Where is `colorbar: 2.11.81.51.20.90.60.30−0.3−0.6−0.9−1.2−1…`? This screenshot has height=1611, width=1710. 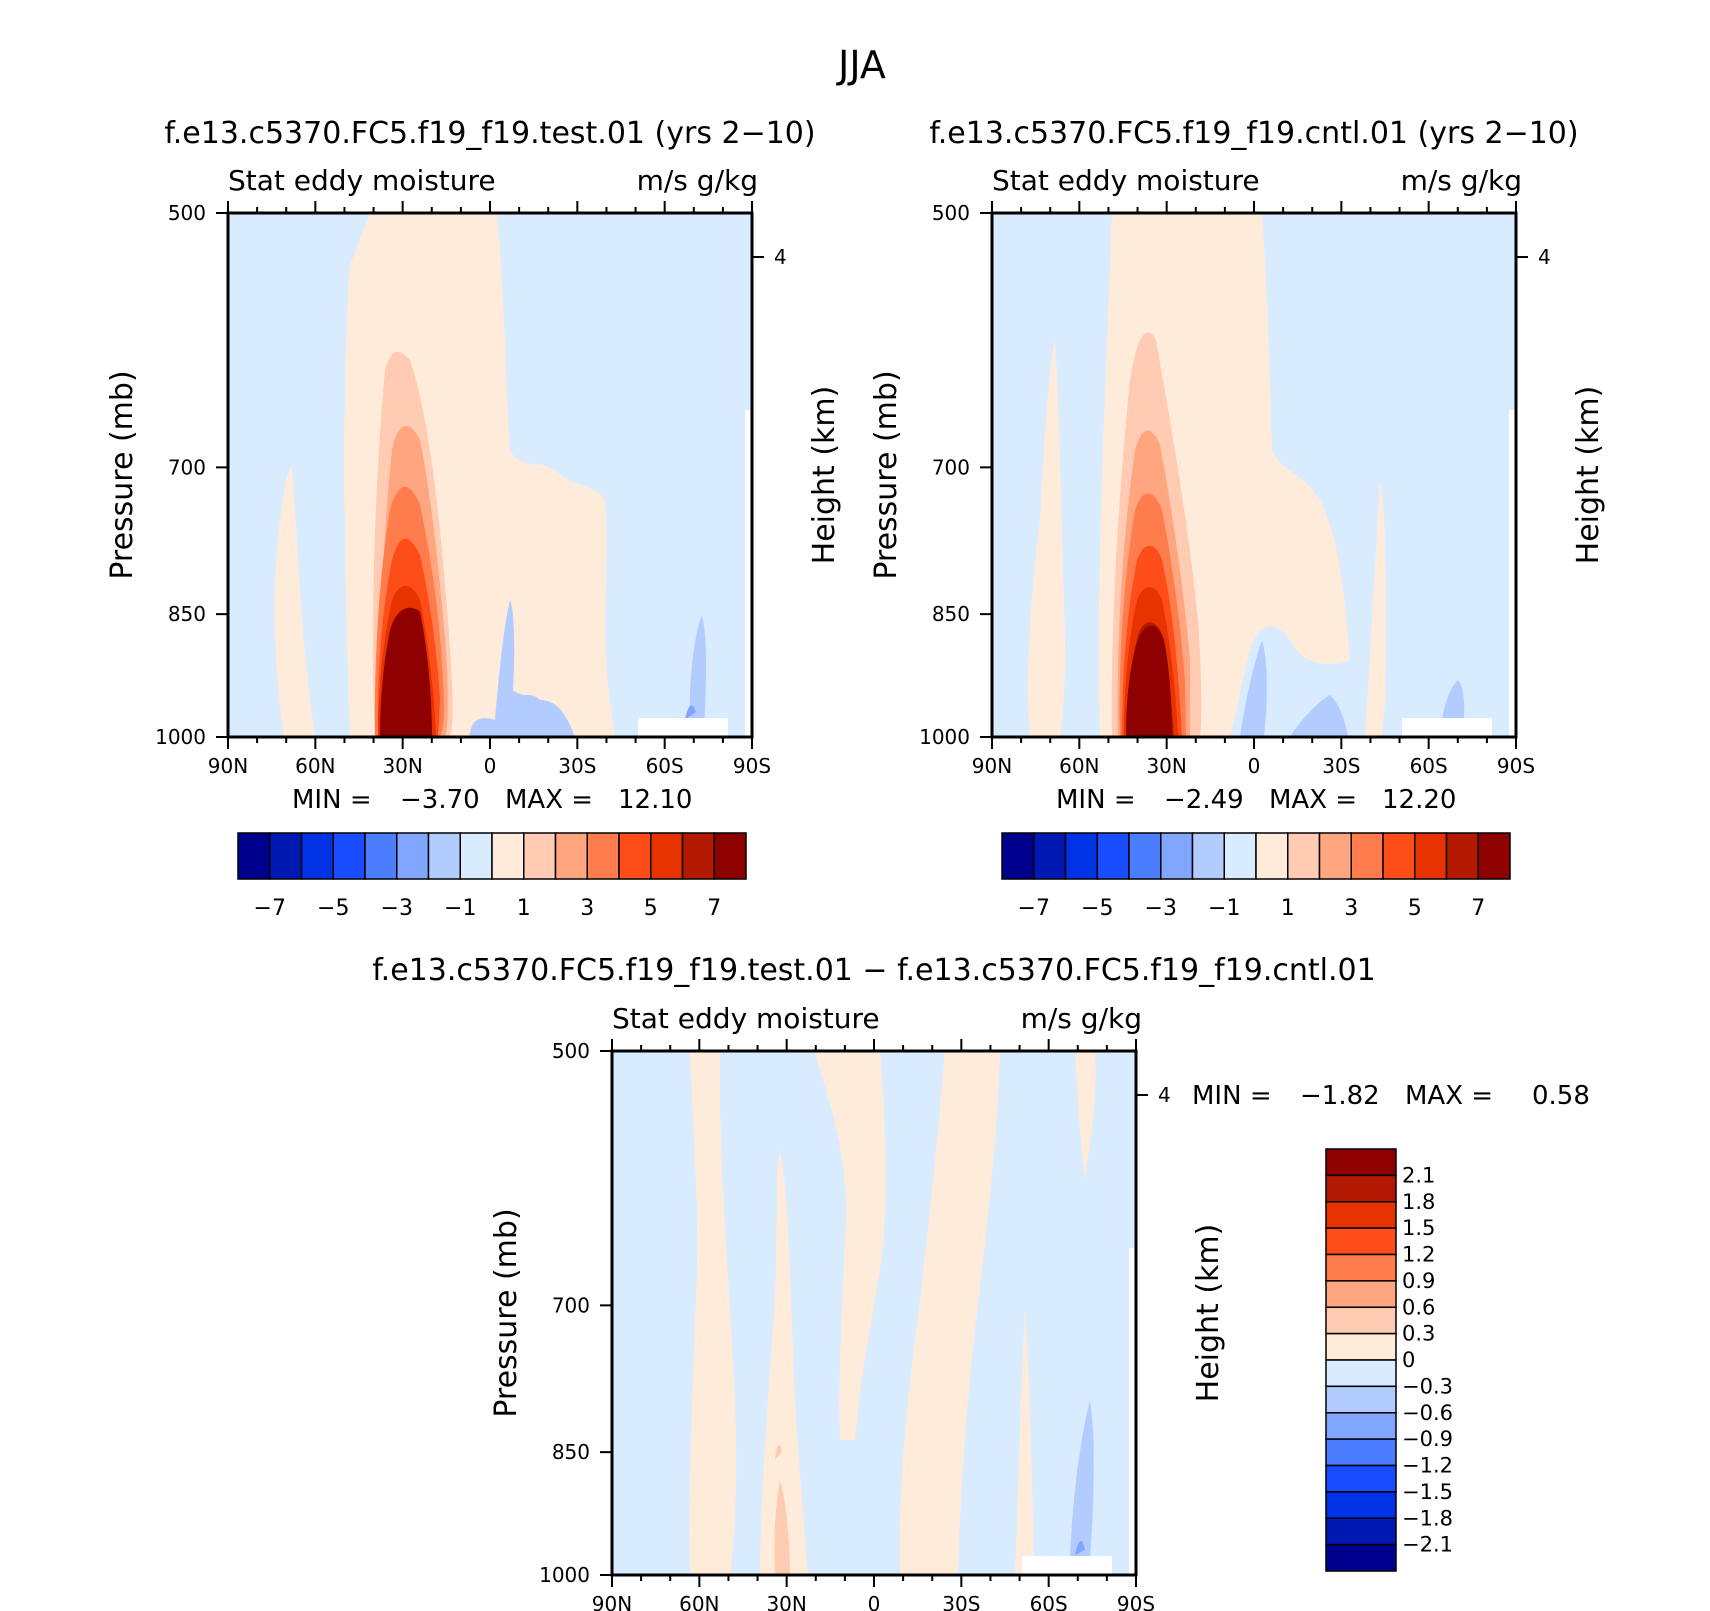 colorbar: 2.11.81.51.20.90.60.30−0.3−0.6−0.9−1.2−1… is located at coordinates (1389, 1360).